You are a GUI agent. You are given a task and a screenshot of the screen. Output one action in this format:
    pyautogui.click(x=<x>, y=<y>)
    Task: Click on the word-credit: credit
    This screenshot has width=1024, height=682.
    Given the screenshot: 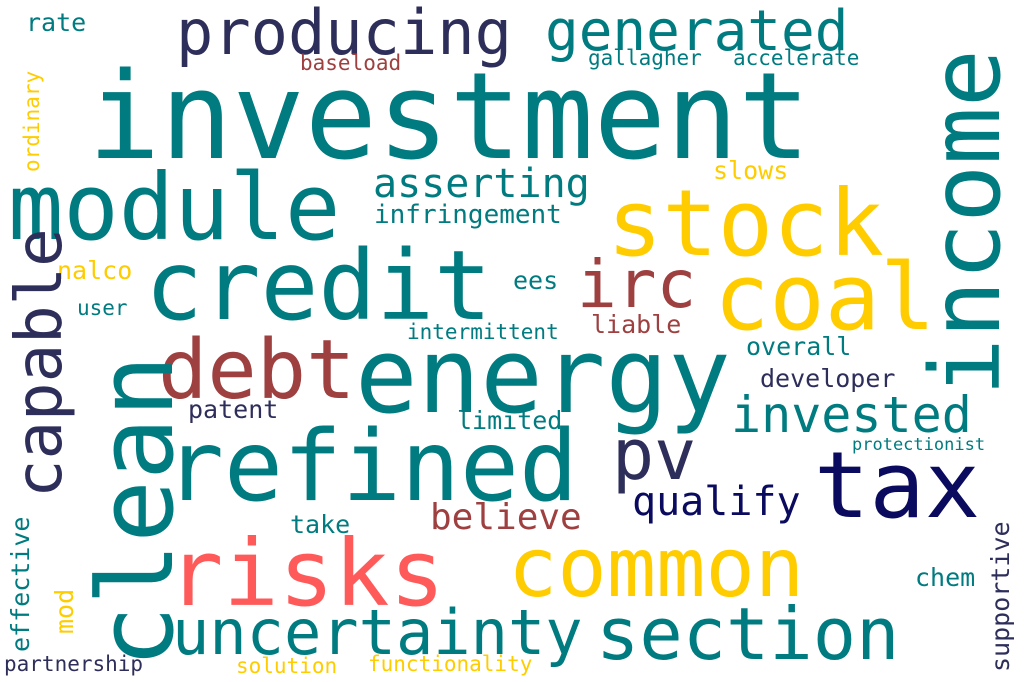 What is the action you would take?
    pyautogui.click(x=318, y=286)
    